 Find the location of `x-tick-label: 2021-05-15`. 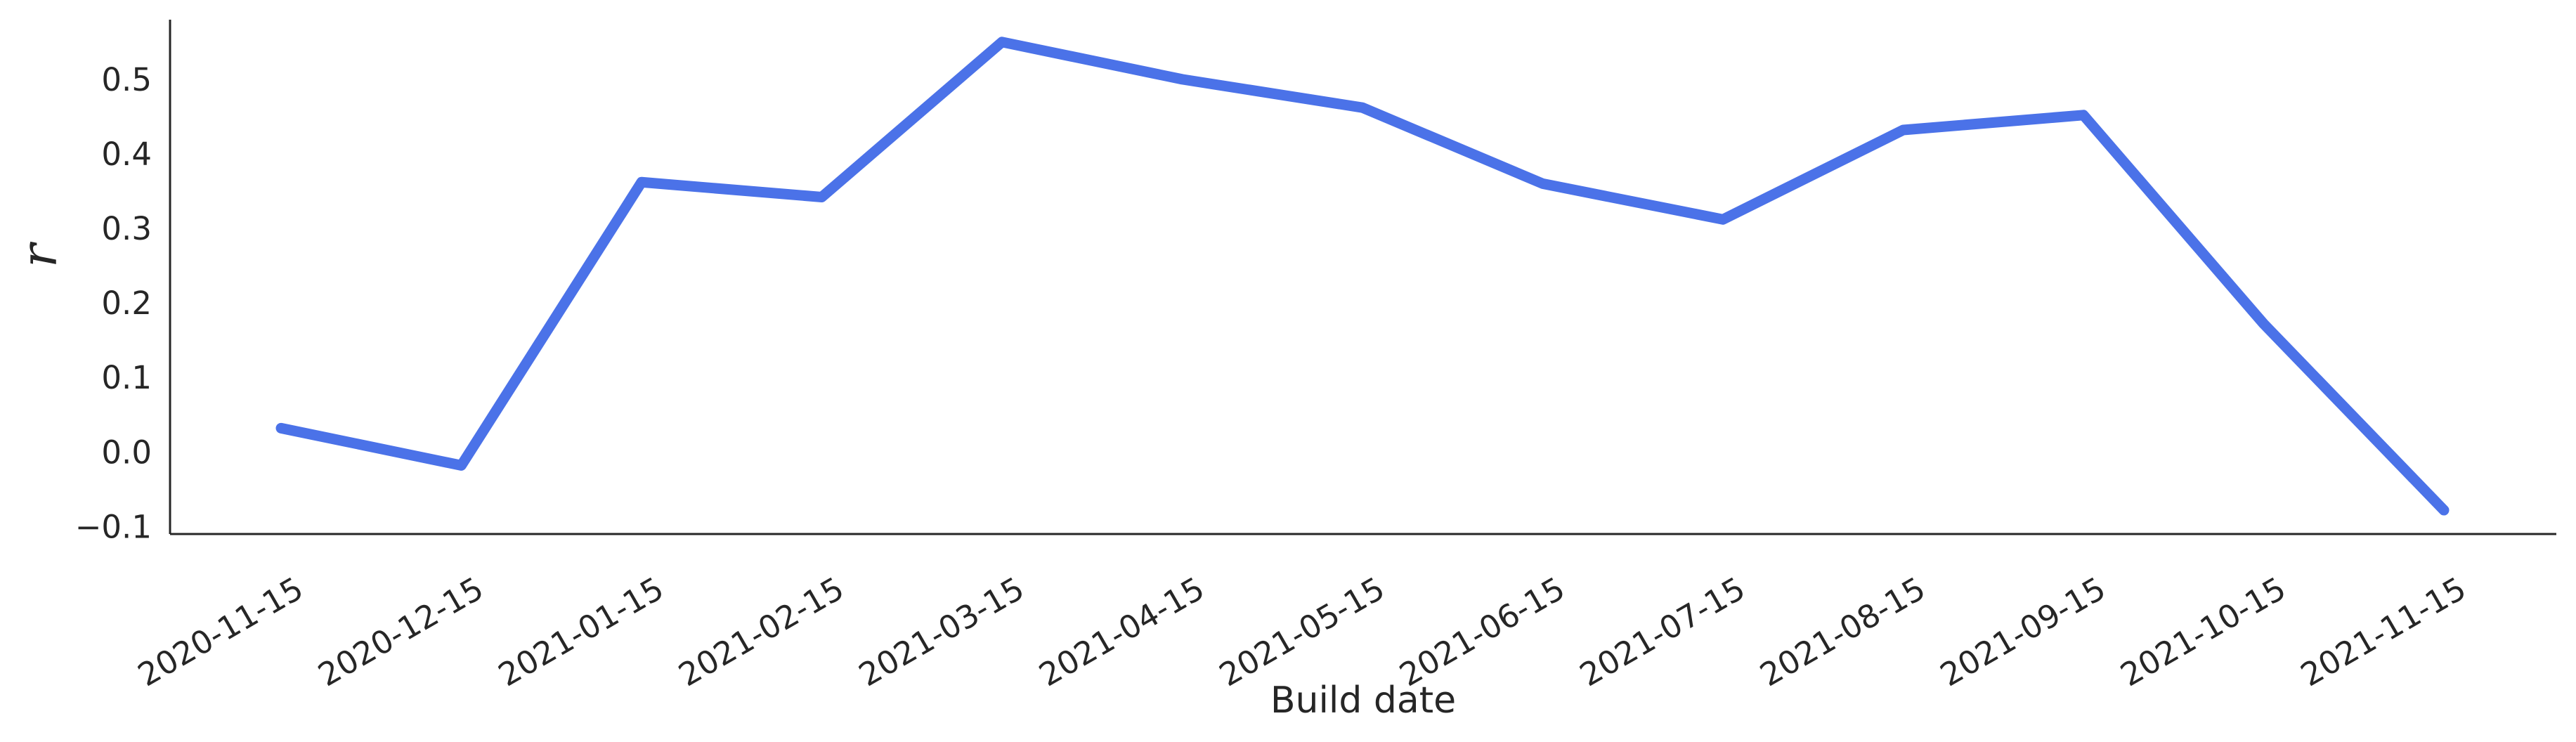

x-tick-label: 2021-05-15 is located at coordinates (1302, 632).